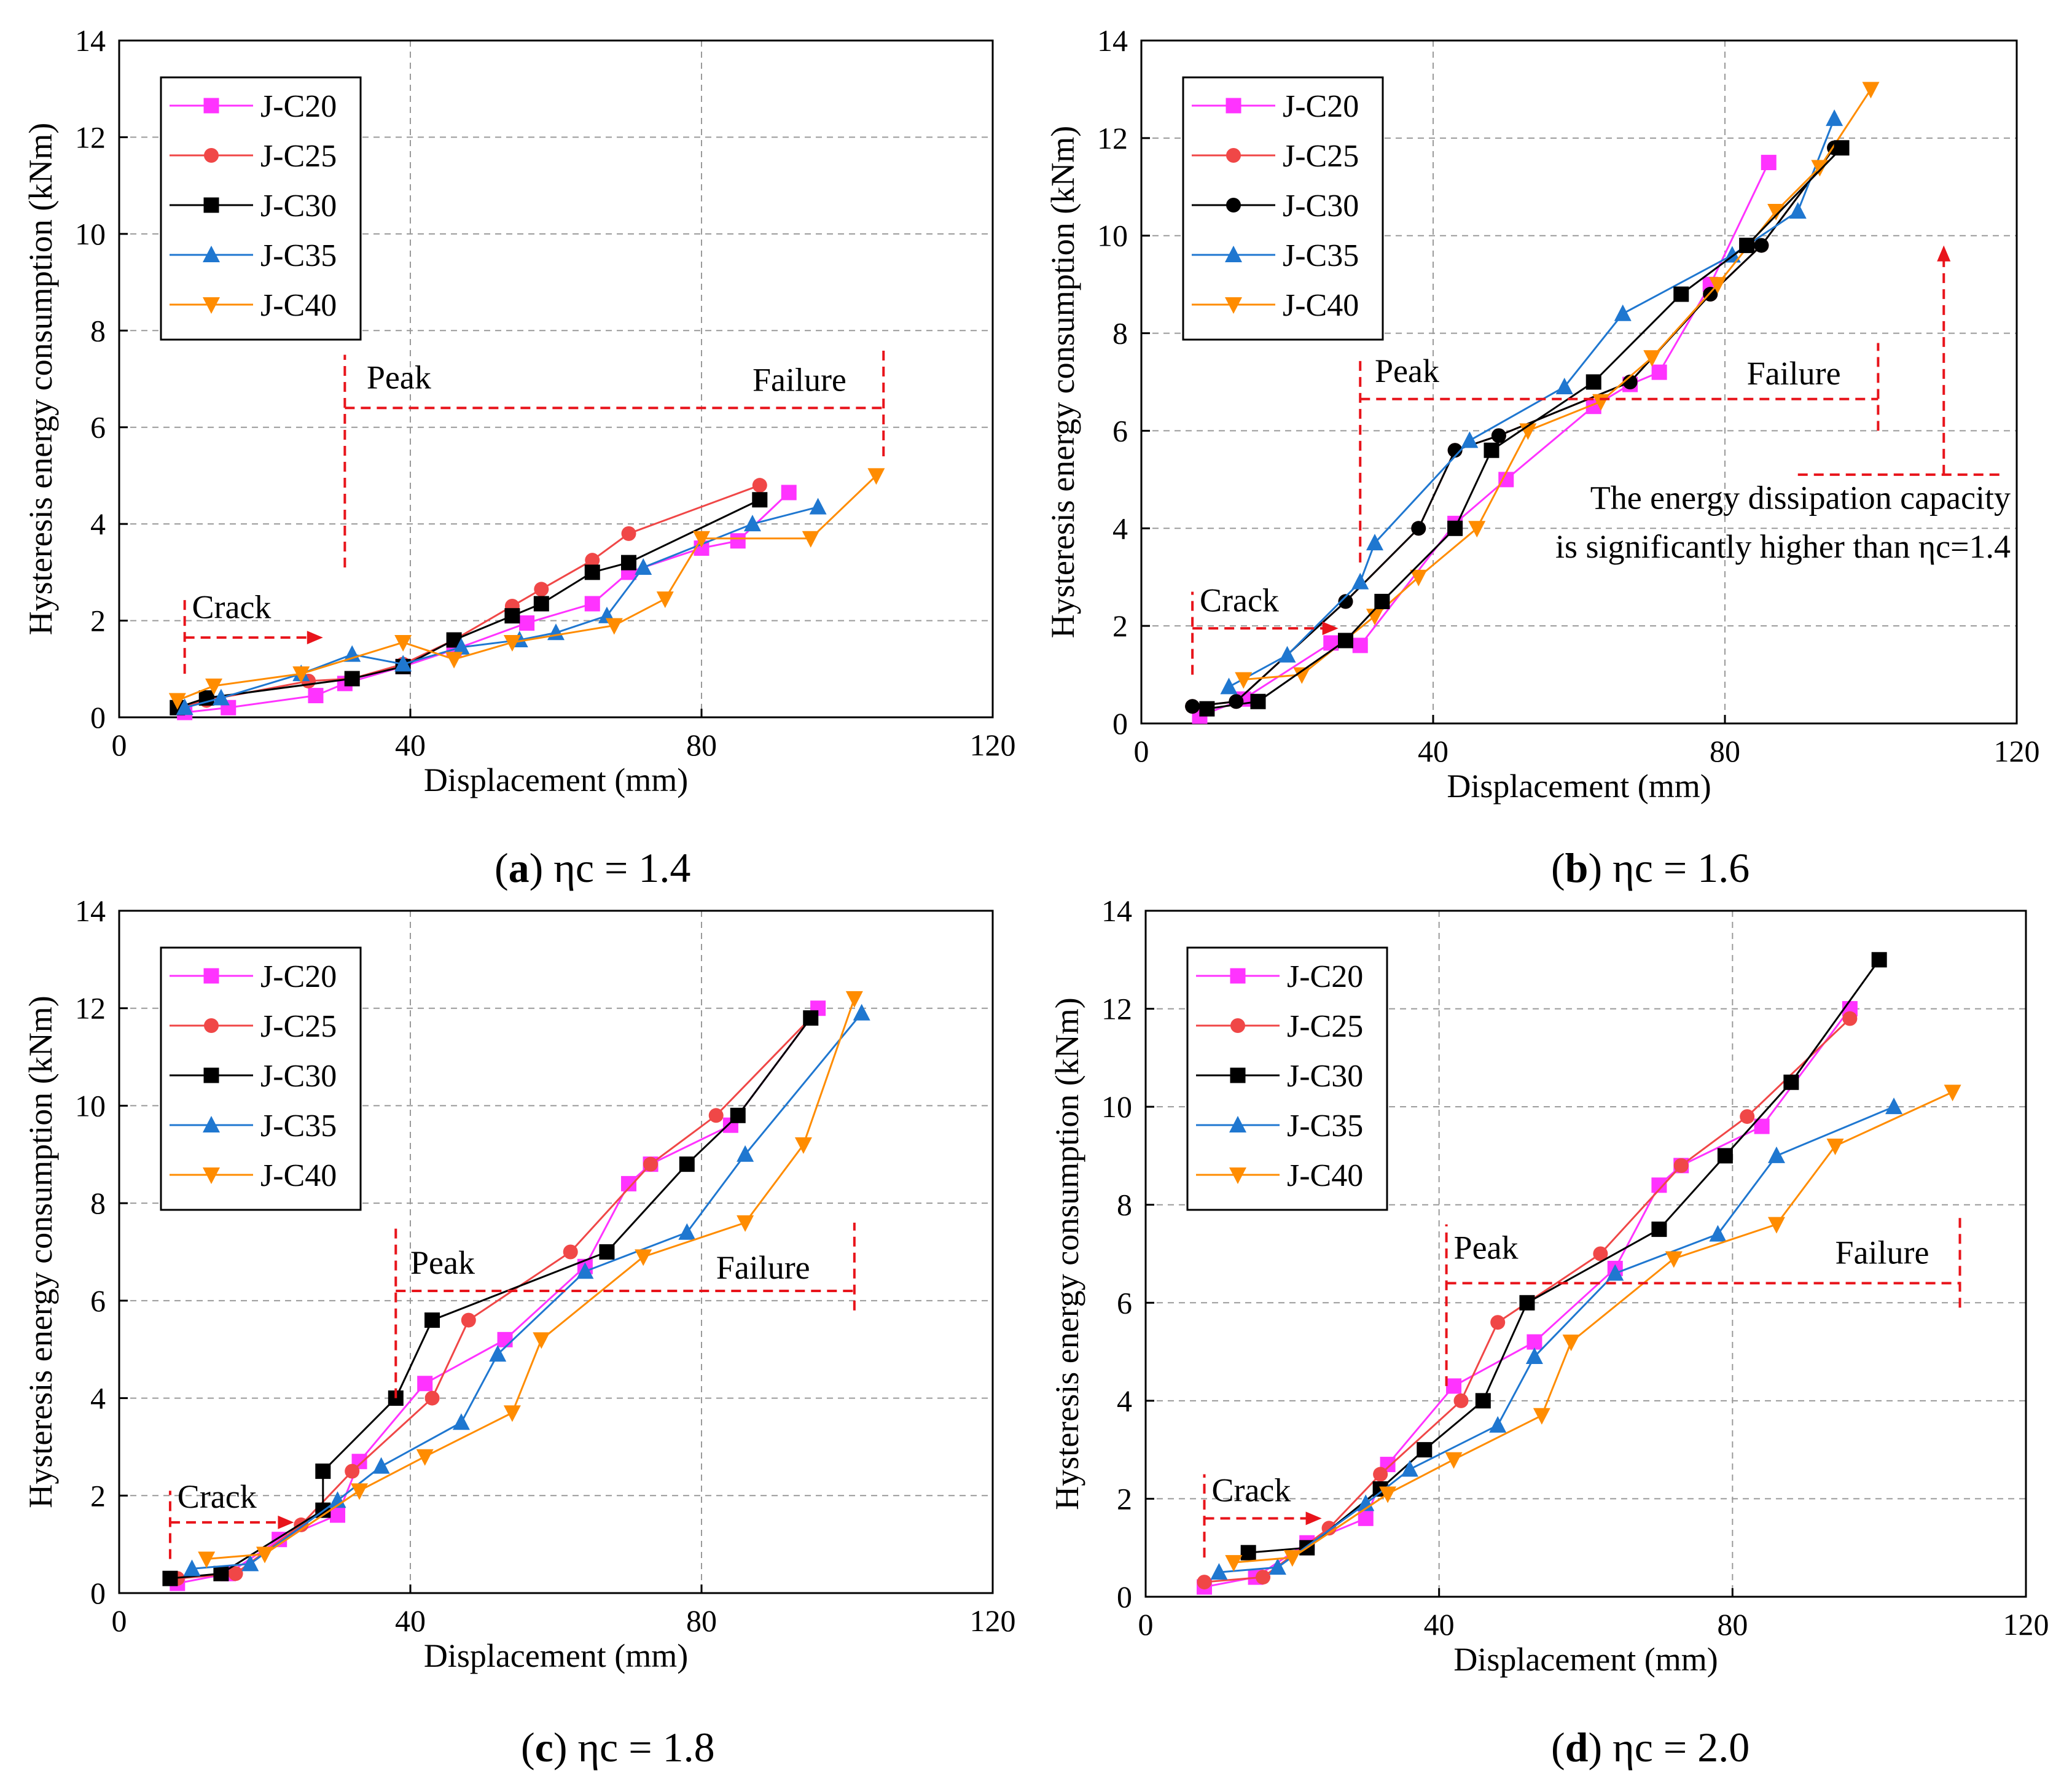 The image size is (2072, 1781). Describe the element at coordinates (1650, 867) in the screenshot. I see `panel-caption: (b) ηc = 1.6` at that location.